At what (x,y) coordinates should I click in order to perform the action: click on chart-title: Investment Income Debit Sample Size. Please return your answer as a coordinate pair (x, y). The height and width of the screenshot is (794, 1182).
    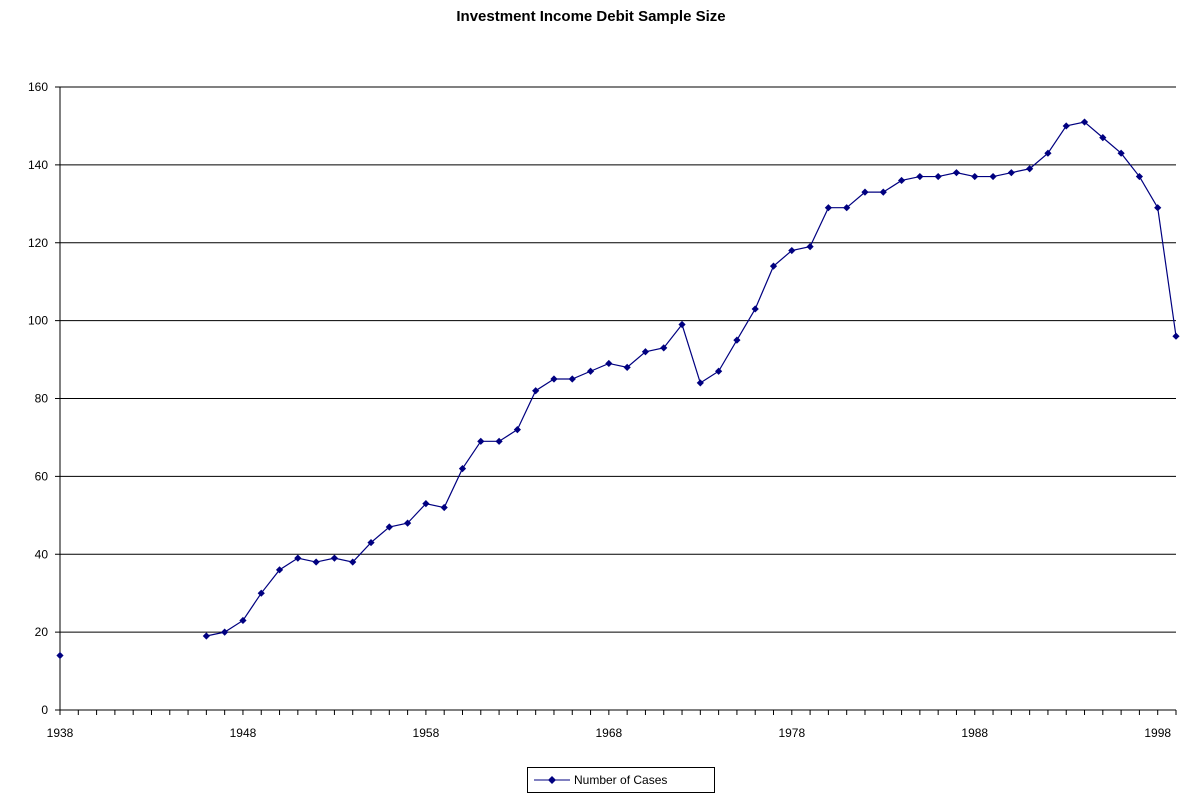
    Looking at the image, I should click on (591, 16).